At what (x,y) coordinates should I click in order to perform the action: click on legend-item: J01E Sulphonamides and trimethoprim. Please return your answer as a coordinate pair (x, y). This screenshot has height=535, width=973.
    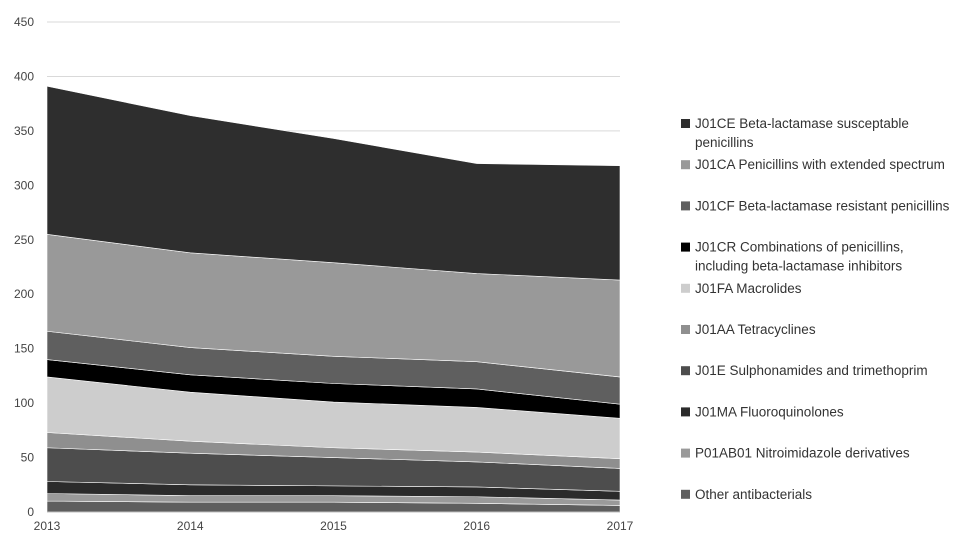
    Looking at the image, I should click on (804, 370).